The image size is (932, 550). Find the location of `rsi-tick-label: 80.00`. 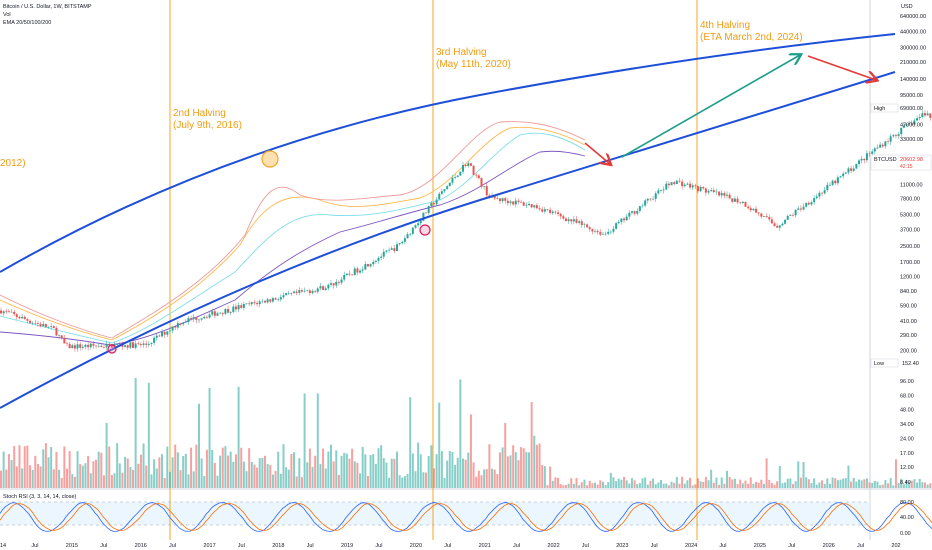

rsi-tick-label: 80.00 is located at coordinates (907, 503).